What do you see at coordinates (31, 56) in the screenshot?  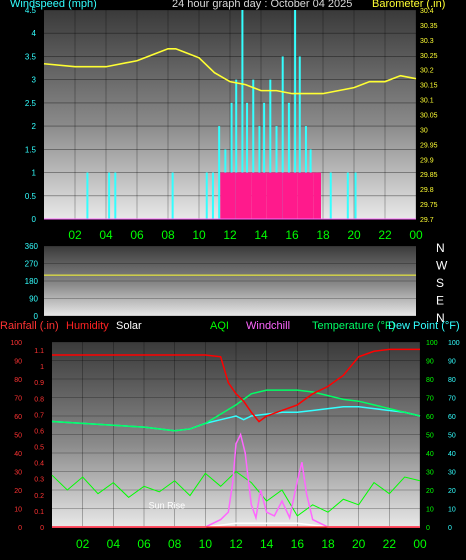 I see `windspeed-tick-label: 3.5` at bounding box center [31, 56].